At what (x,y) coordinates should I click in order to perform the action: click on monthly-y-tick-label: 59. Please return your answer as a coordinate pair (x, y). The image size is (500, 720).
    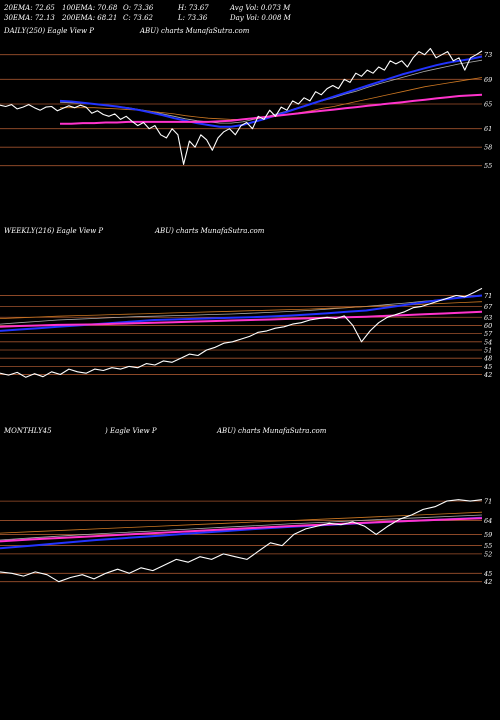
    Looking at the image, I should click on (488, 535).